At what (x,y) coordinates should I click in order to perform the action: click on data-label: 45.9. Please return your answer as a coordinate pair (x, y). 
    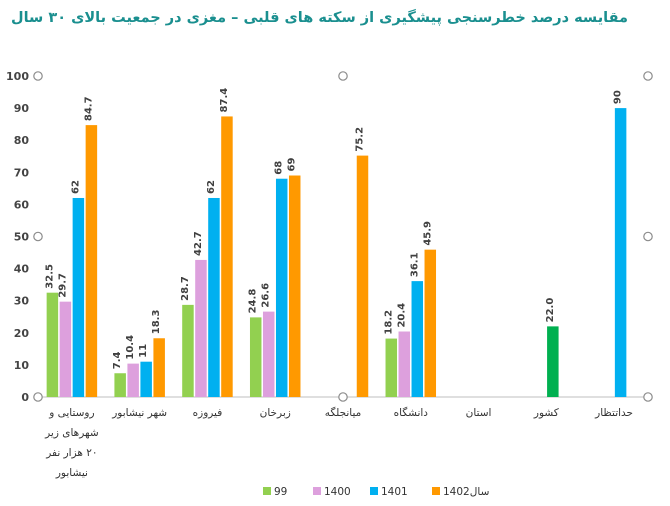
    Looking at the image, I should click on (427, 233).